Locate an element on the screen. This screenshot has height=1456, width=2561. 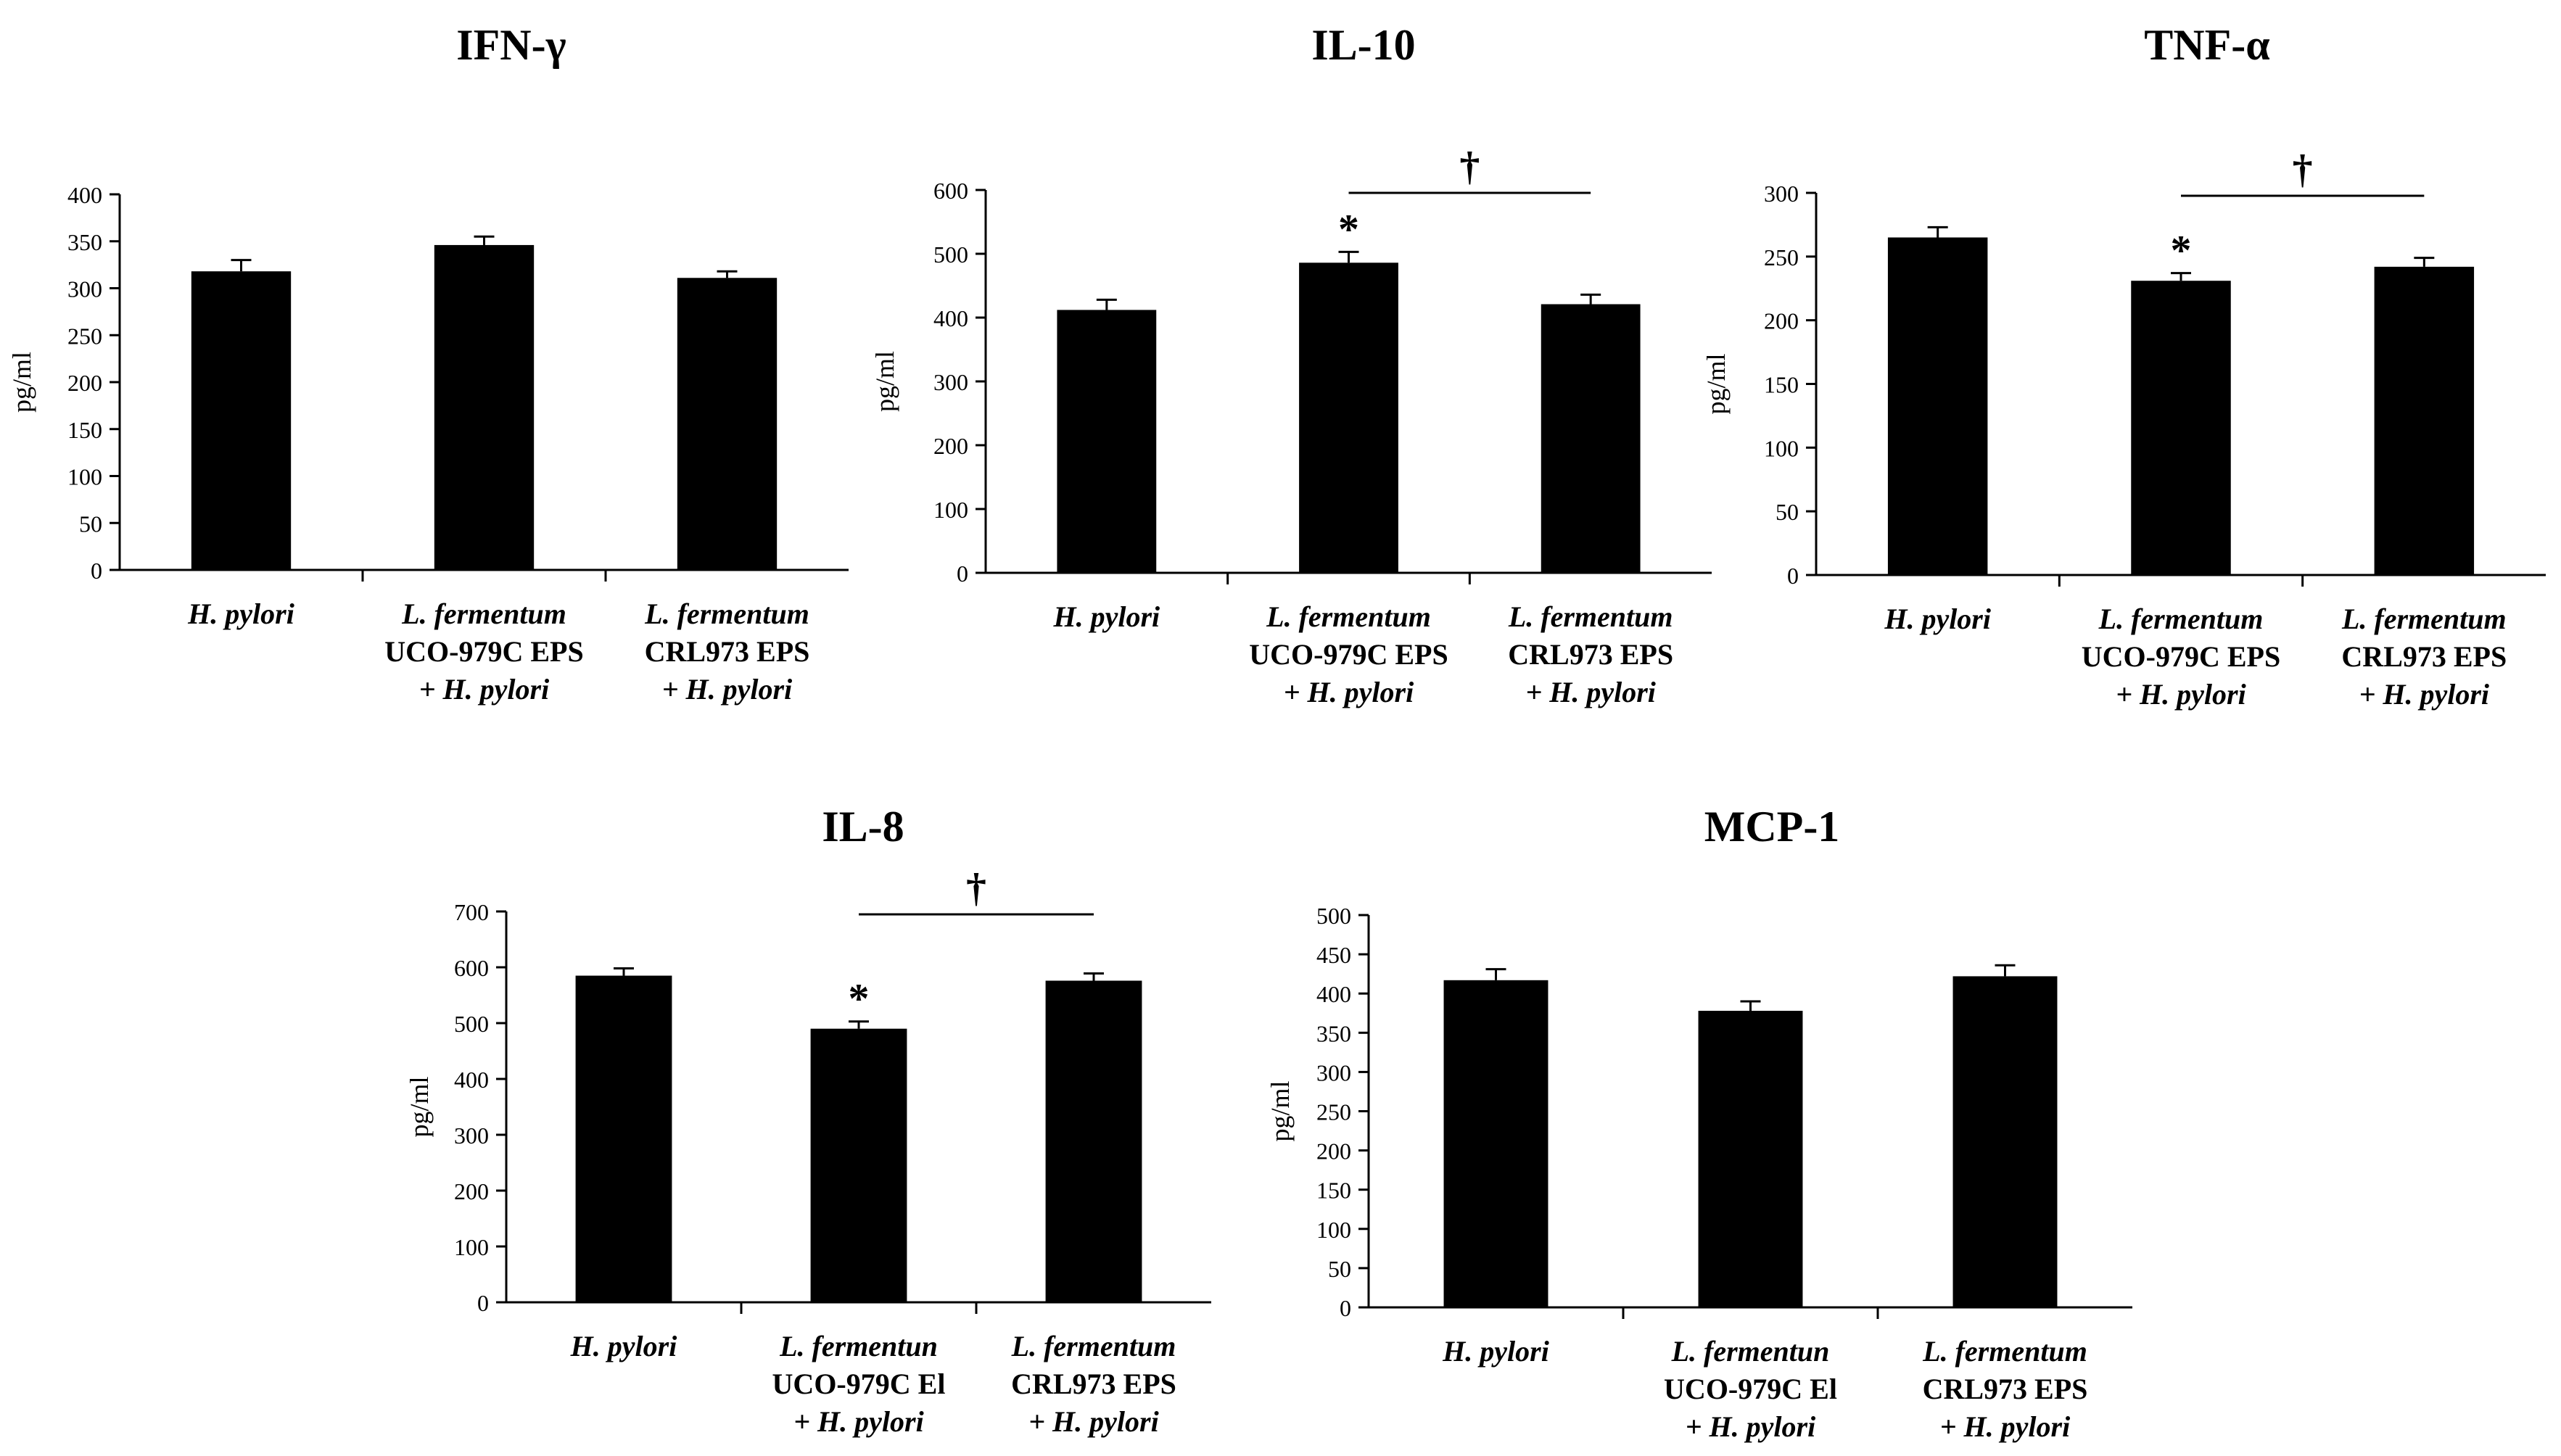
chart-title: MCP-1 is located at coordinates (1772, 827).